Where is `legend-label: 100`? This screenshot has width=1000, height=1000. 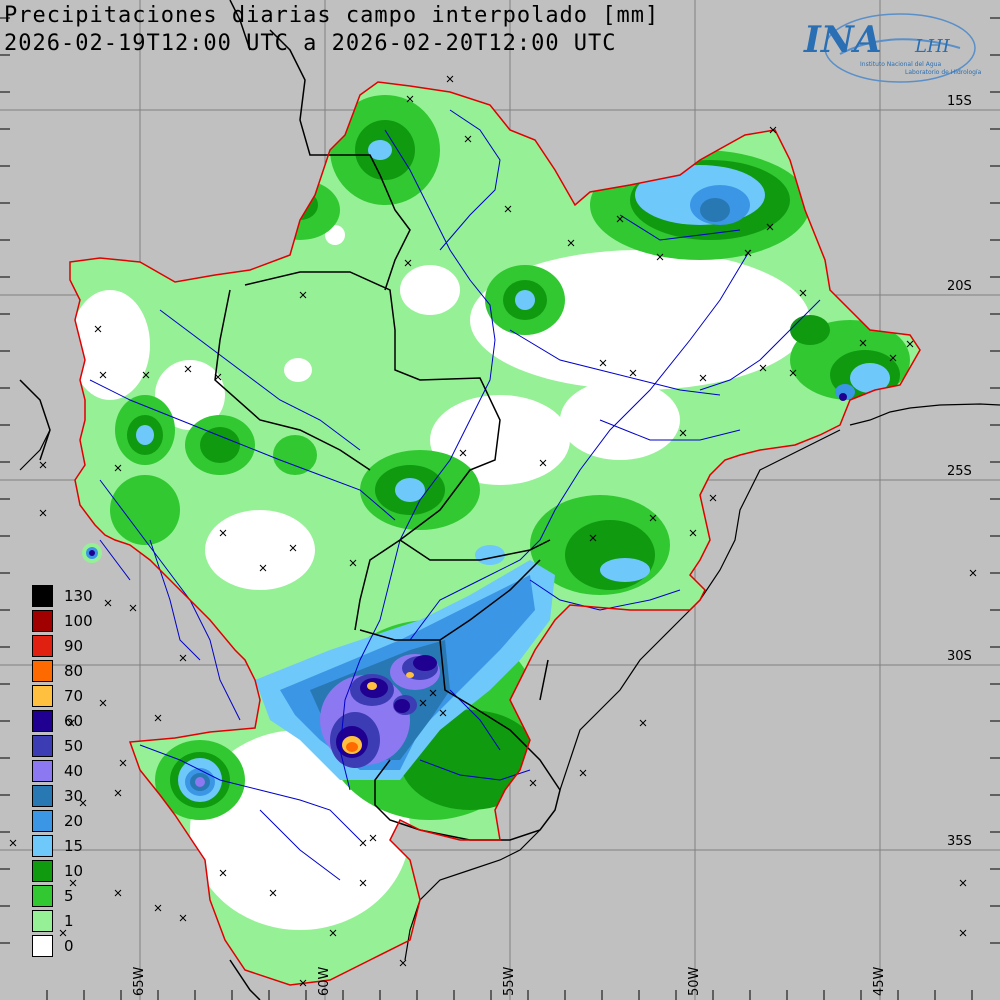
legend-label: 100 is located at coordinates (78, 621).